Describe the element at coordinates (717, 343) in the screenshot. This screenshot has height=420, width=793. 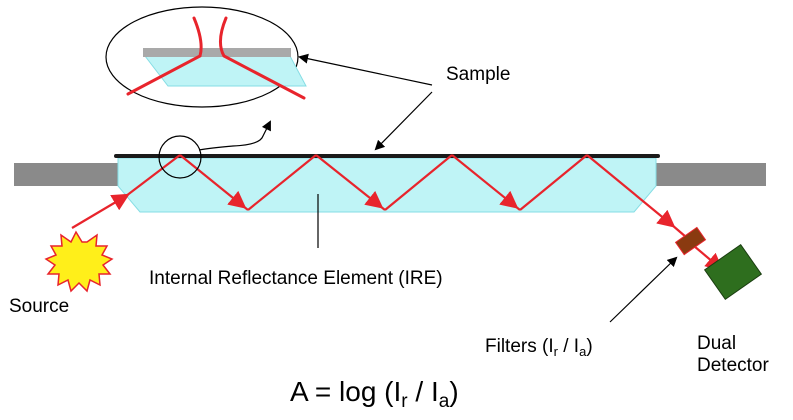
I see `detector-label-line1: Dual` at that location.